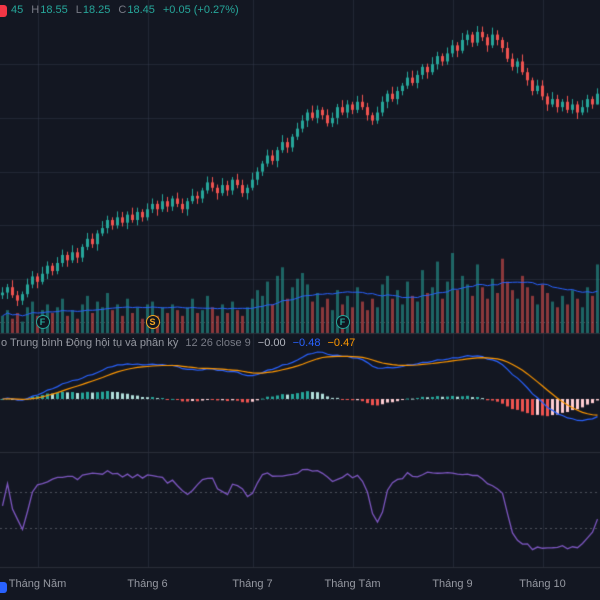 The width and height of the screenshot is (600, 600). Describe the element at coordinates (218, 343) in the screenshot. I see `macd-indicator-params: 12 26 close 9` at that location.